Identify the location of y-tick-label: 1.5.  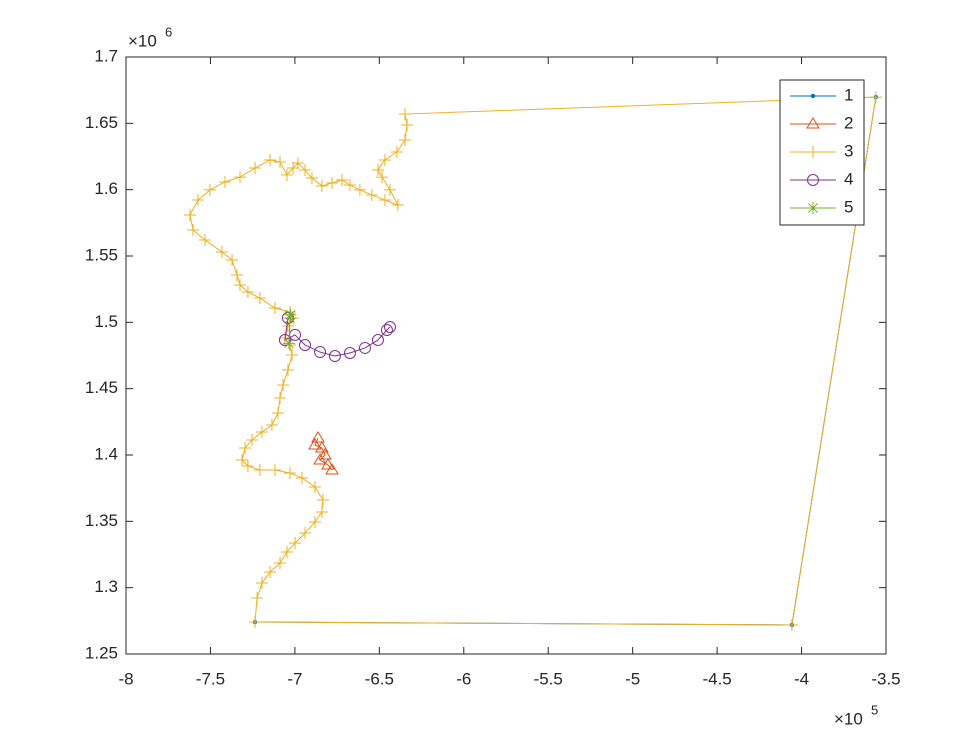
(106, 321).